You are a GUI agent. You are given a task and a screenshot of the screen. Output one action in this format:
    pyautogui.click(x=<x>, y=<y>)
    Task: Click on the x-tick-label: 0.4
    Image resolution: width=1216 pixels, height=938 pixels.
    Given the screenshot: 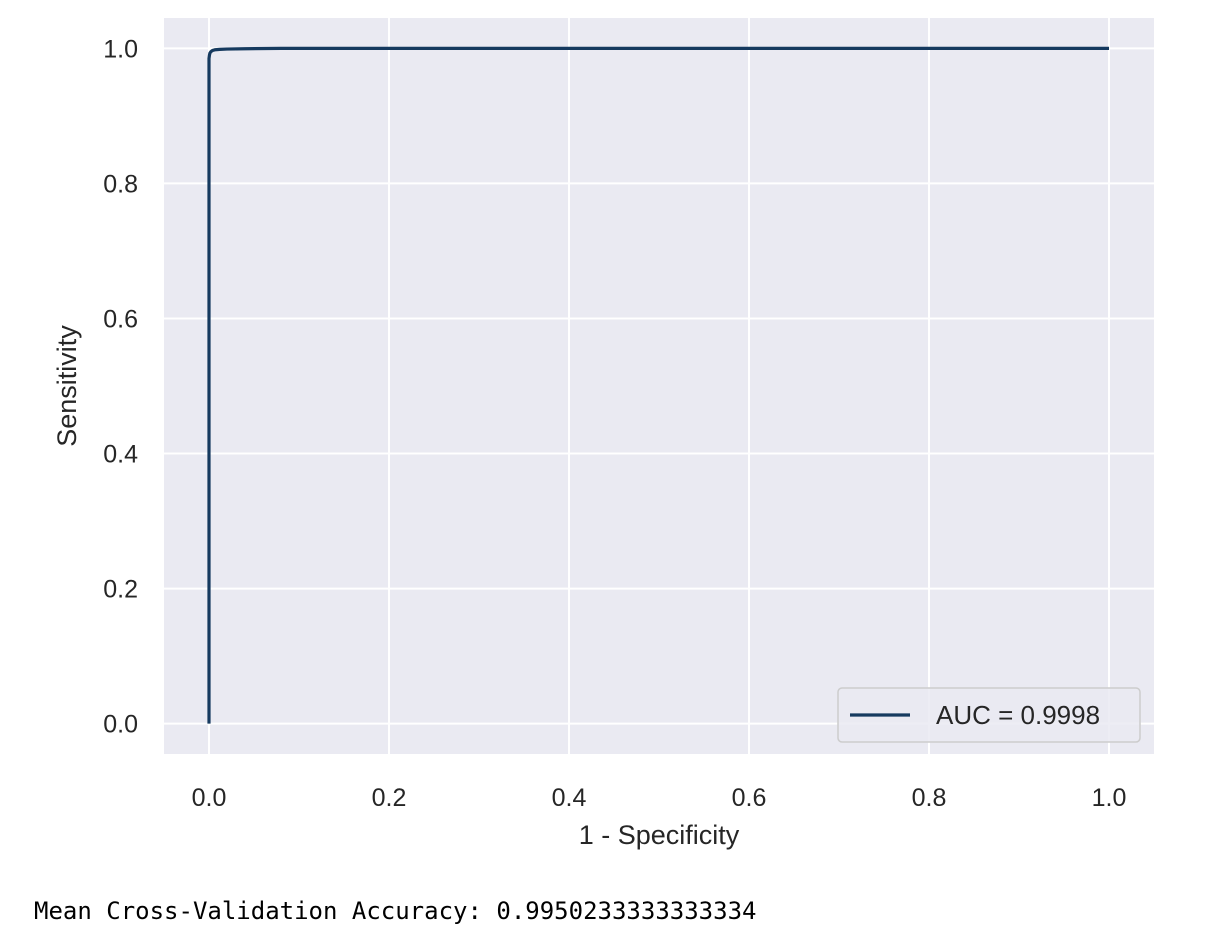 What is the action you would take?
    pyautogui.click(x=569, y=798)
    